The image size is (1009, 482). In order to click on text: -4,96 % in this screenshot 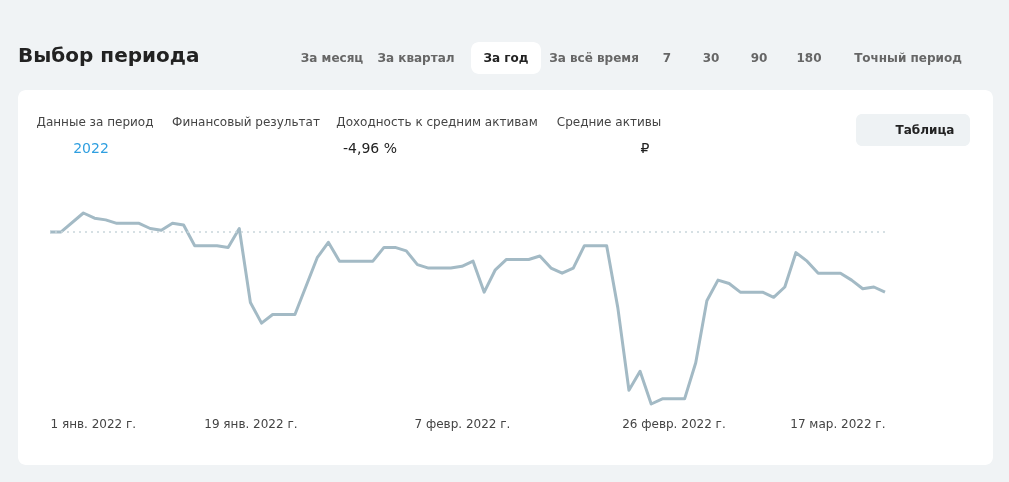, I will do `click(370, 148)`.